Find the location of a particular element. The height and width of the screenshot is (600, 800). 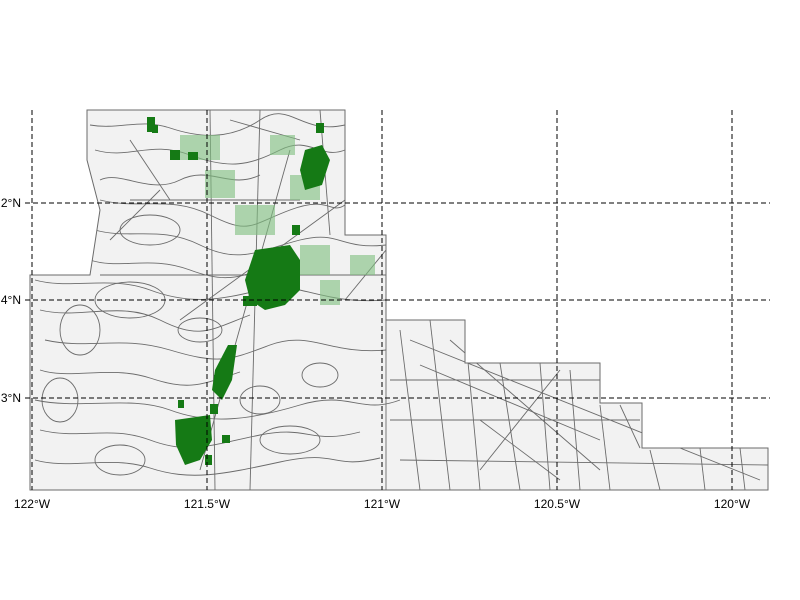

lon-label-121w: 121°W is located at coordinates (382, 504).